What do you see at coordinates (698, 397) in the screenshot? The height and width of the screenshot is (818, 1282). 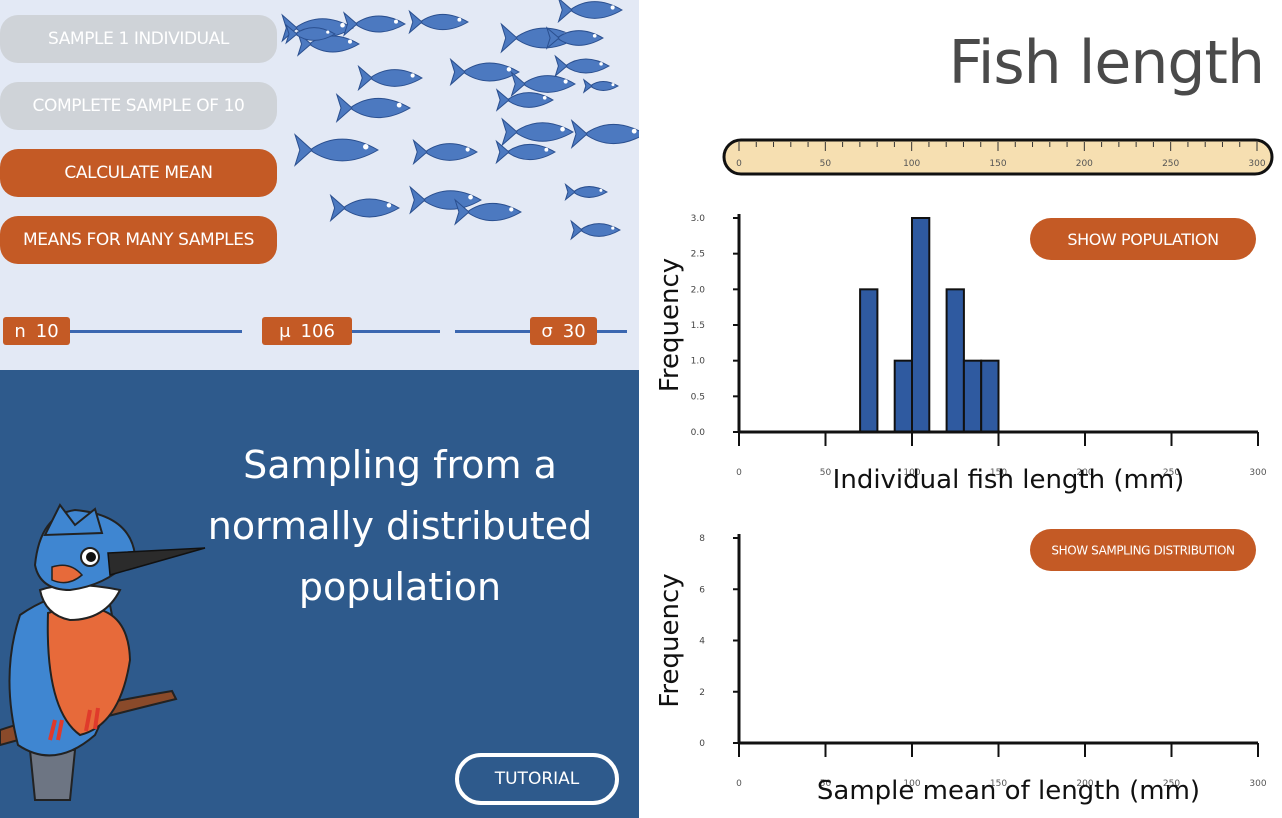 I see `y-tick-label: 0.5` at bounding box center [698, 397].